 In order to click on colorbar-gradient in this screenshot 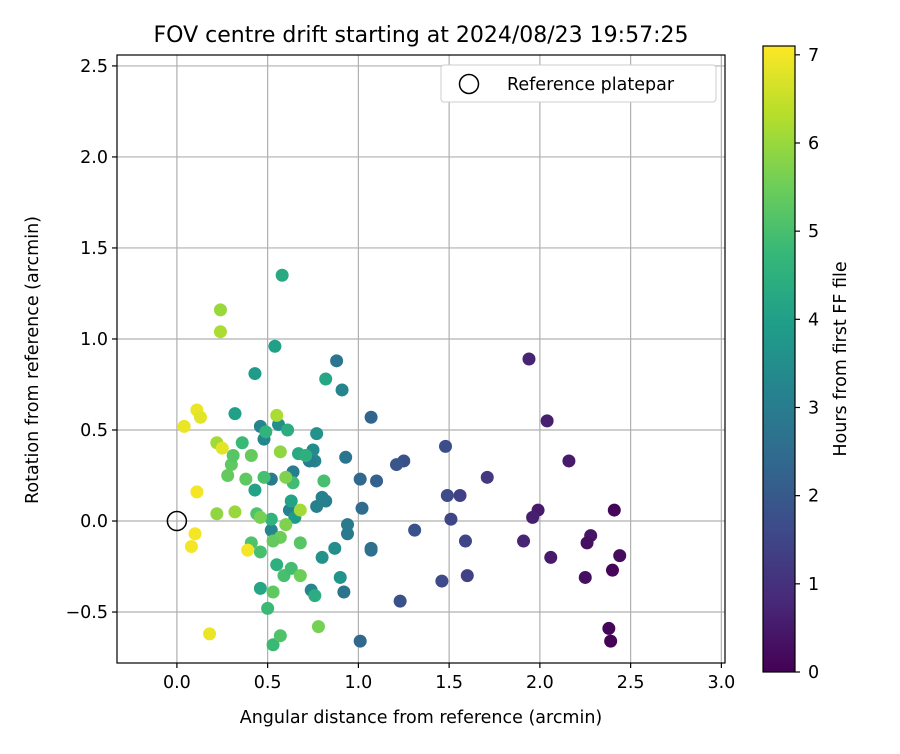, I will do `click(779, 359)`.